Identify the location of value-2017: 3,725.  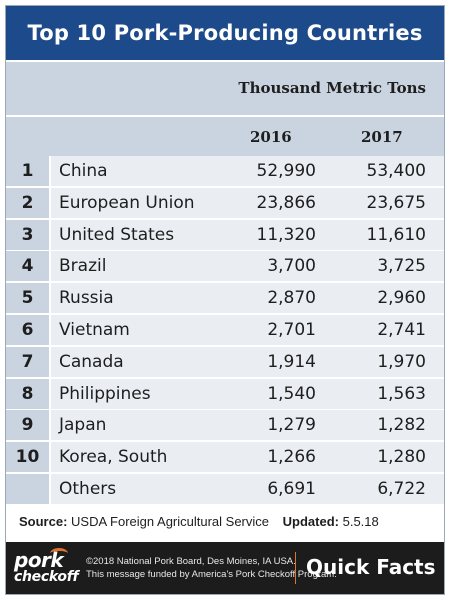
(401, 266).